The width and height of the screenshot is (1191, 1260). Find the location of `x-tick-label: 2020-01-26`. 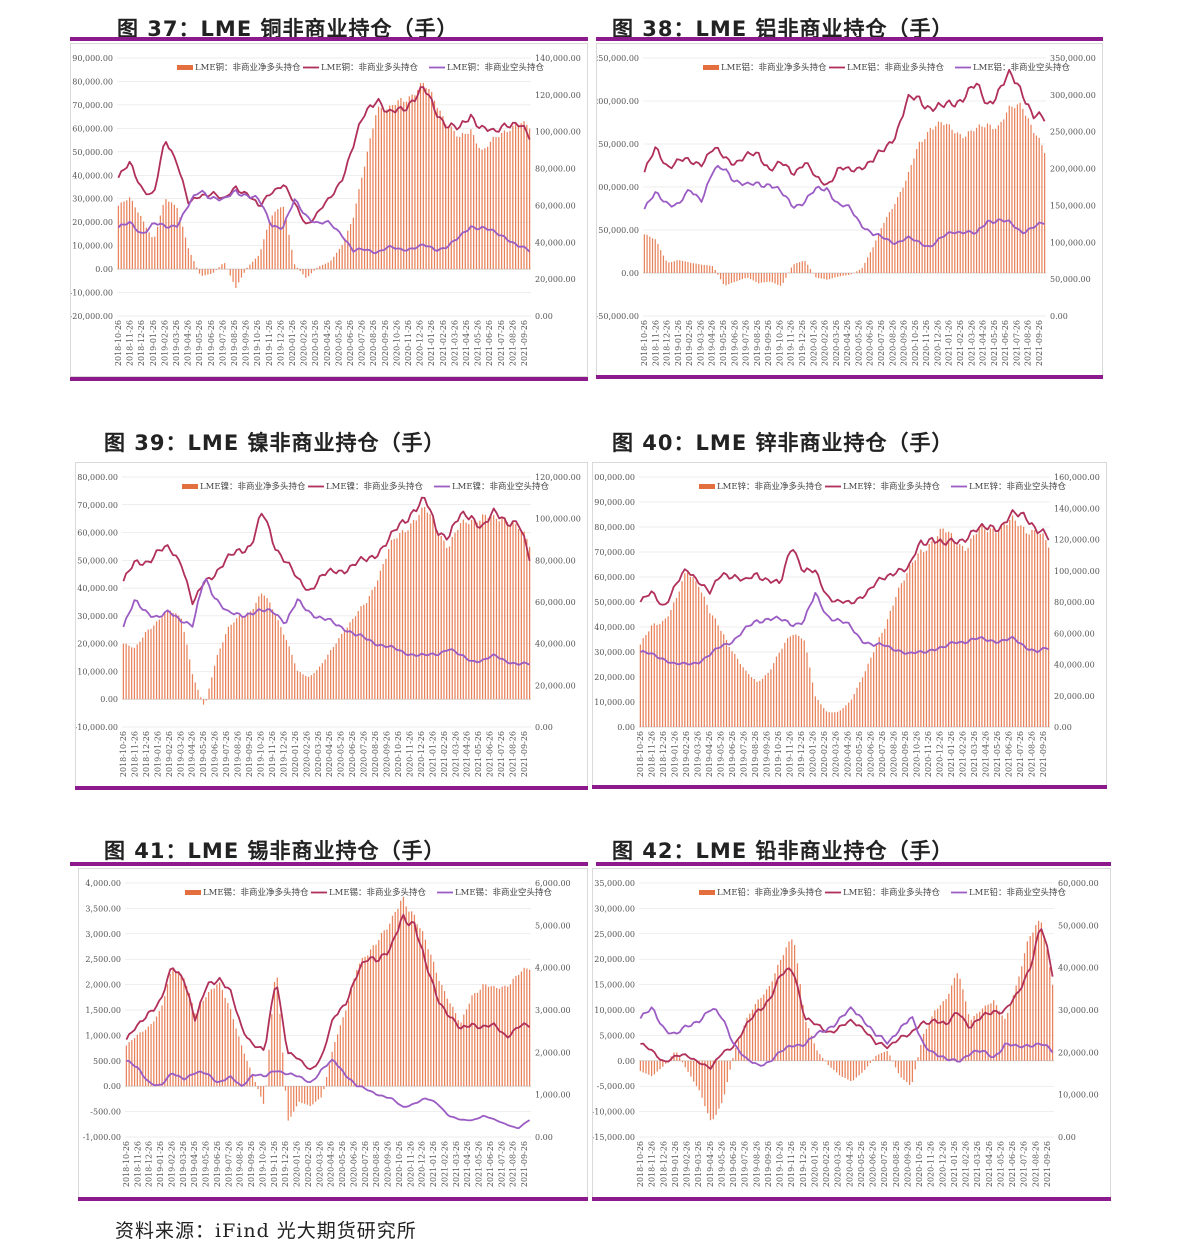

x-tick-label: 2020-01-26 is located at coordinates (295, 754).